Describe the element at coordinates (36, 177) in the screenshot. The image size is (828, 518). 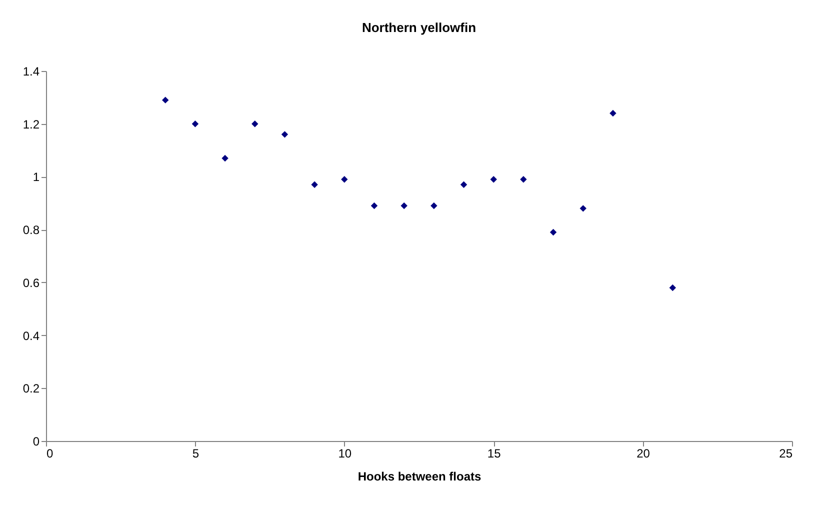
I see `y-tick-label: 1` at that location.